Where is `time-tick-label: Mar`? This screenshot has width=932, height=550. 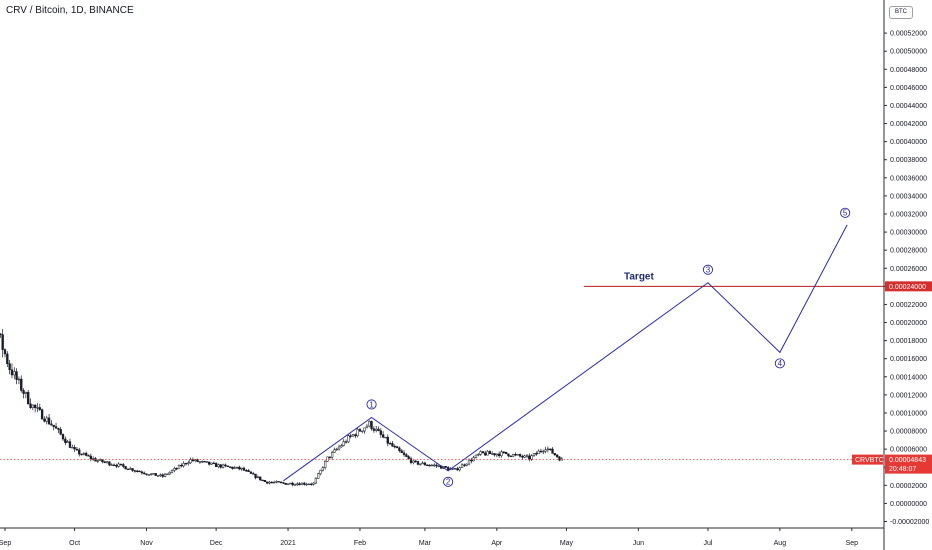
time-tick-label: Mar is located at coordinates (425, 543).